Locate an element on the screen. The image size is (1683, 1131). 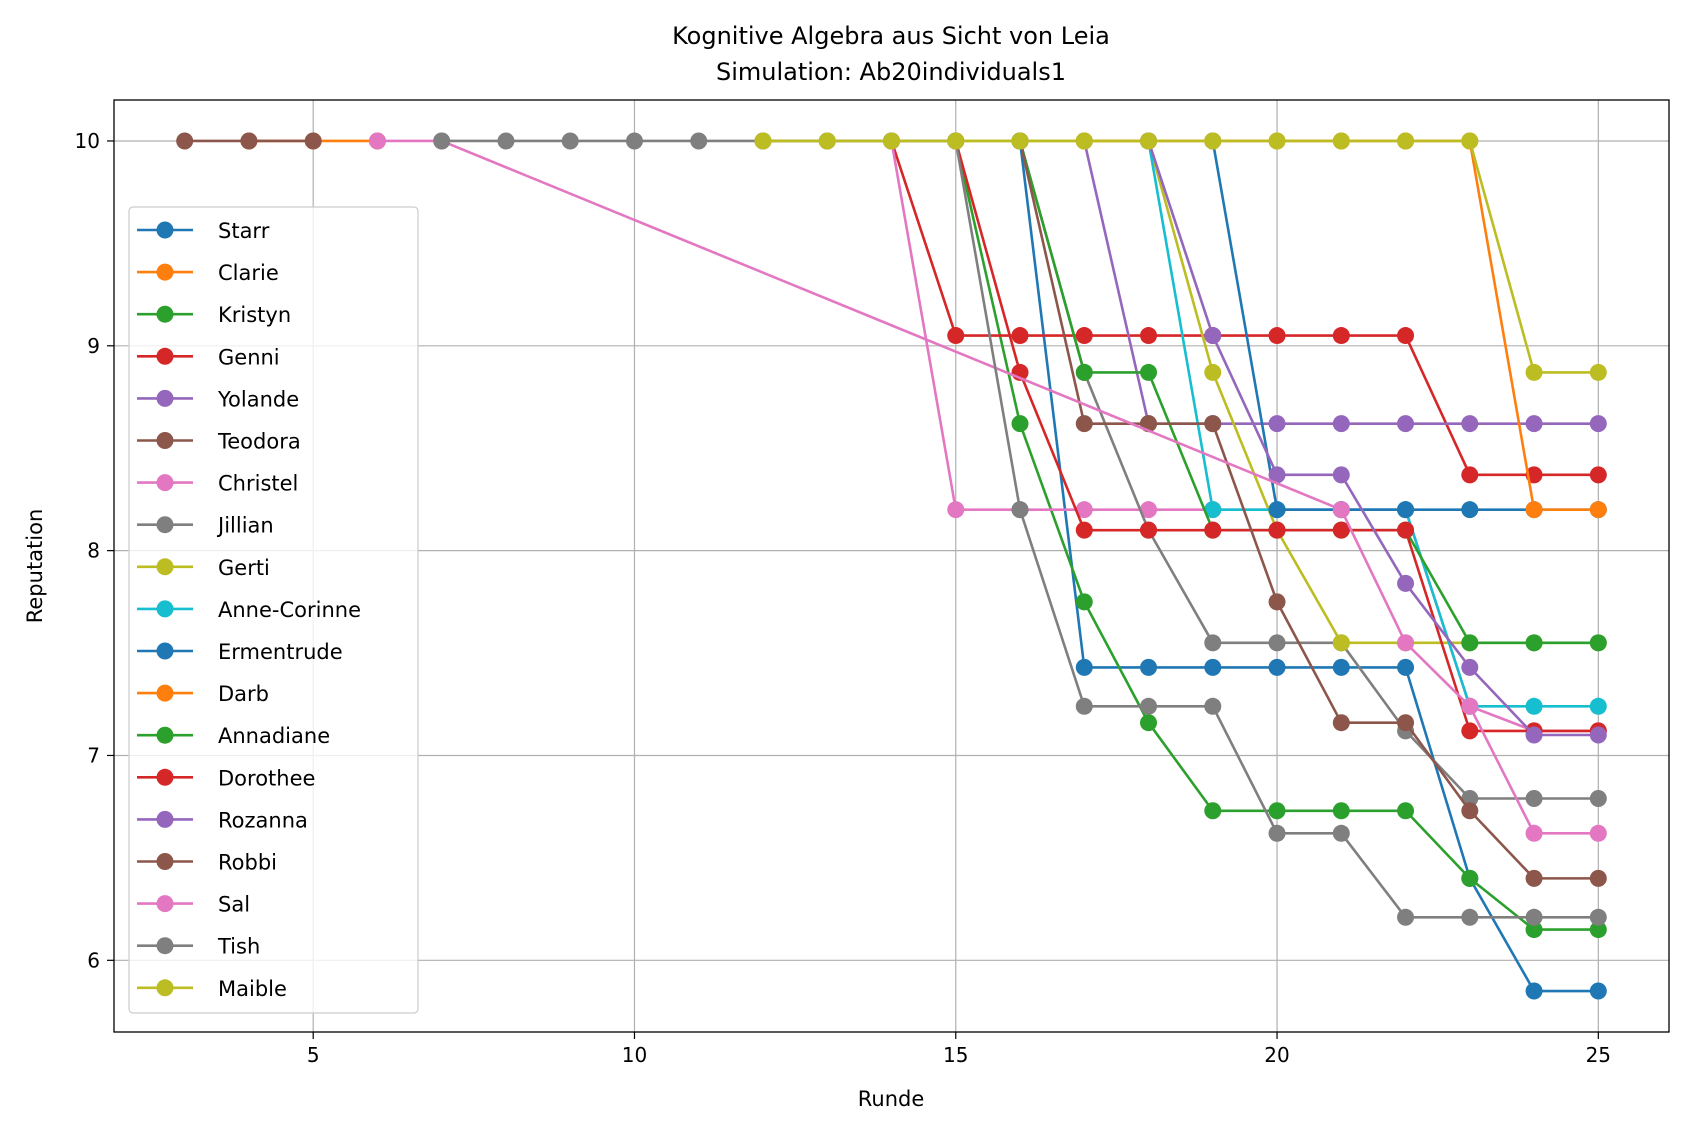
legend-item: Teodora is located at coordinates (219, 442).